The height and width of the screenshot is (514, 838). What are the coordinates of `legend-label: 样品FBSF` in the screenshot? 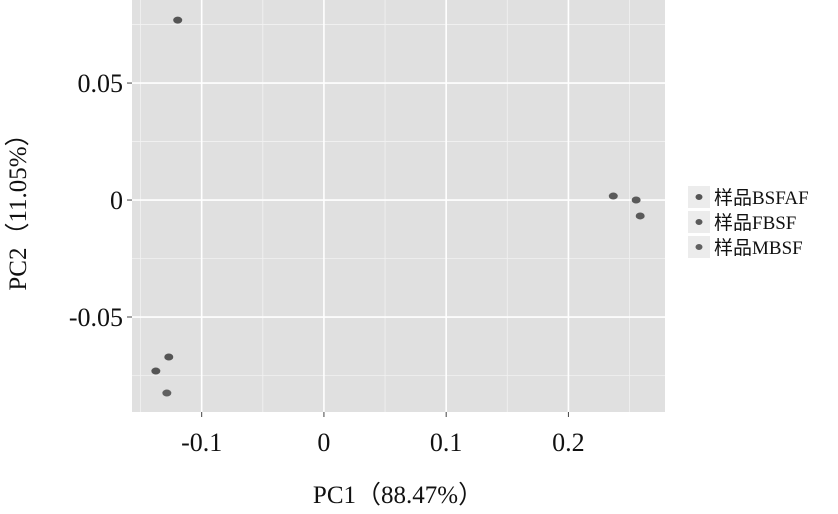 It's located at (755, 223).